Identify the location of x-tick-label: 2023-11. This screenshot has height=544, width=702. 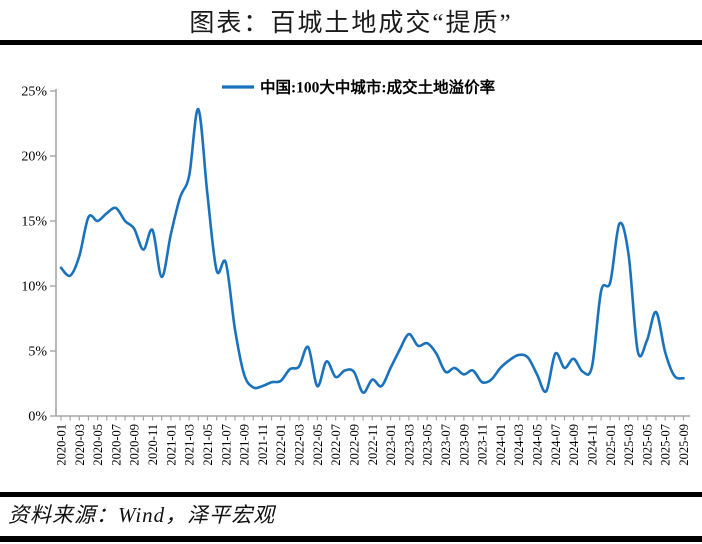
(483, 444).